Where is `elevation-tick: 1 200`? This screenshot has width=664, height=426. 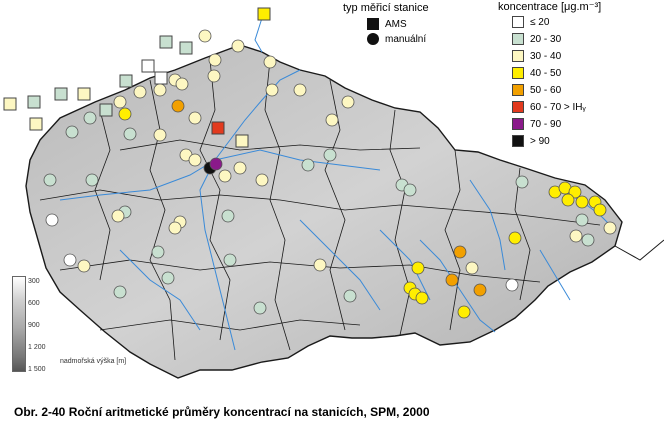
elevation-tick: 1 200 is located at coordinates (37, 347).